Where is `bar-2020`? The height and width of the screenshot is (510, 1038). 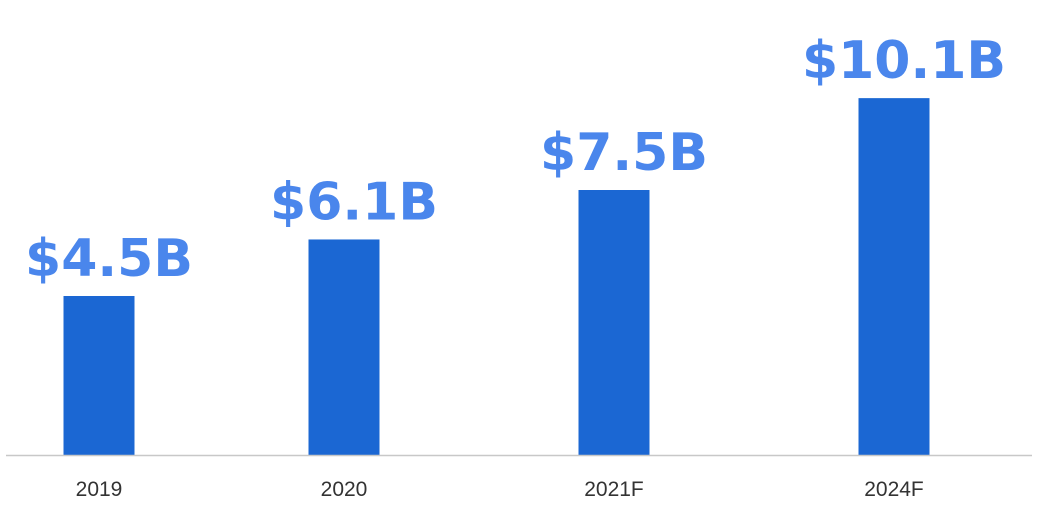 bar-2020 is located at coordinates (344, 347).